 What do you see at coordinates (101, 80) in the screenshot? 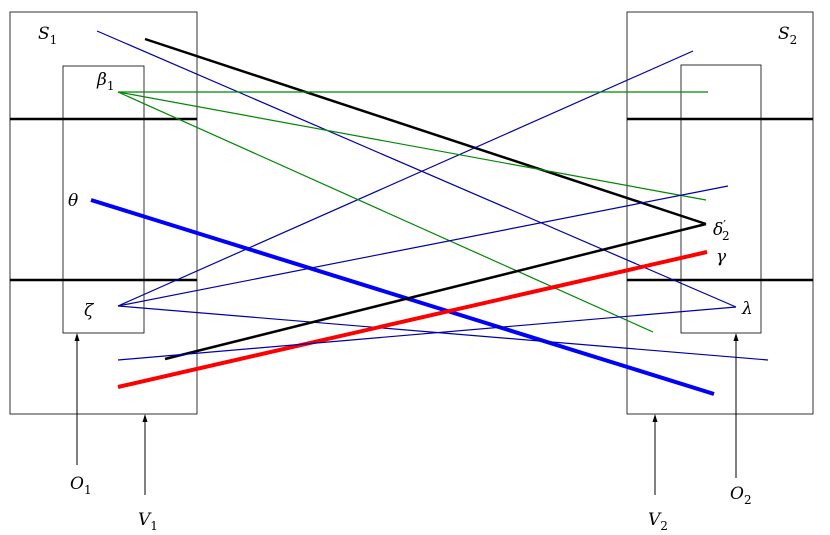
I see `label-main: β` at bounding box center [101, 80].